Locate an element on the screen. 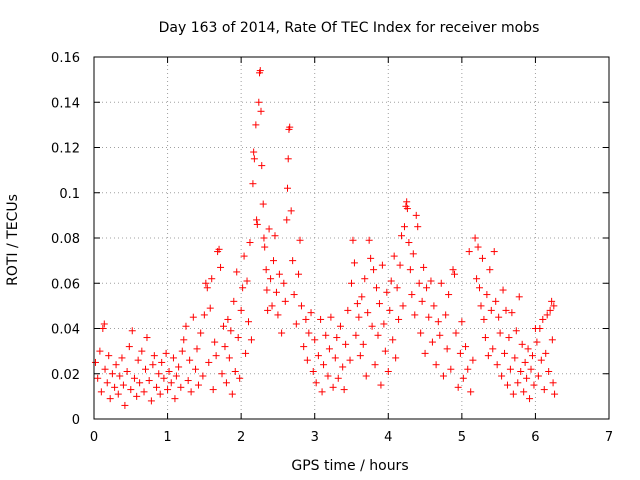 This screenshot has width=640, height=480. x-axis-label: GPS time / hours is located at coordinates (349, 466).